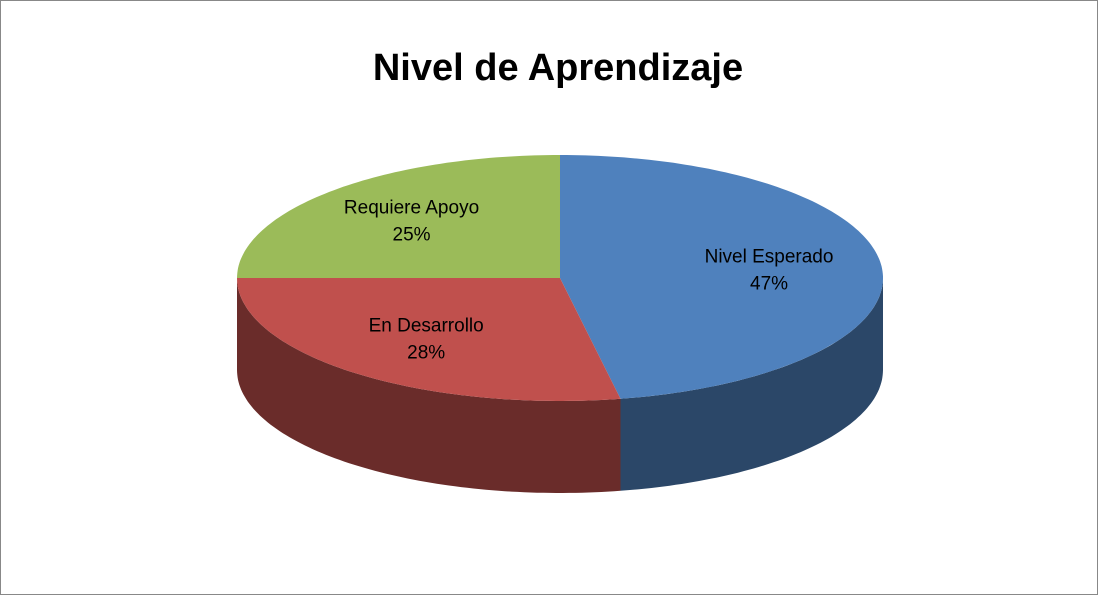  What do you see at coordinates (769, 283) in the screenshot?
I see `slice-value-label: 47%` at bounding box center [769, 283].